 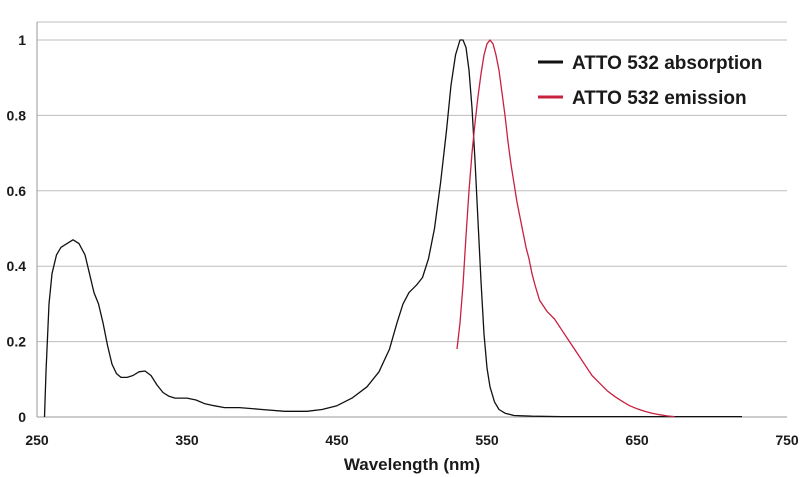 What do you see at coordinates (637, 440) in the screenshot?
I see `x-tick-label: 650` at bounding box center [637, 440].